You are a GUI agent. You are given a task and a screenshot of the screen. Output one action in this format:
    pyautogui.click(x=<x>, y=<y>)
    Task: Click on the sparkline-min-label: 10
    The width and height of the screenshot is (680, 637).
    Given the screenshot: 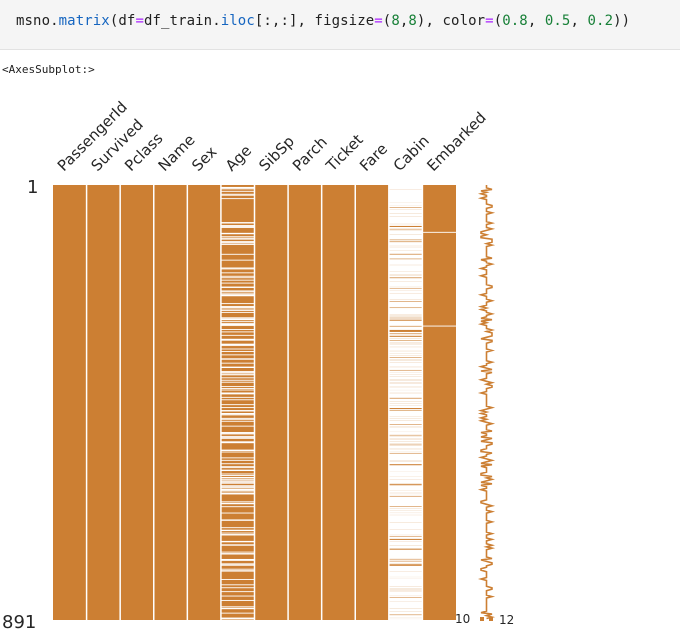 What is the action you would take?
    pyautogui.click(x=462, y=619)
    